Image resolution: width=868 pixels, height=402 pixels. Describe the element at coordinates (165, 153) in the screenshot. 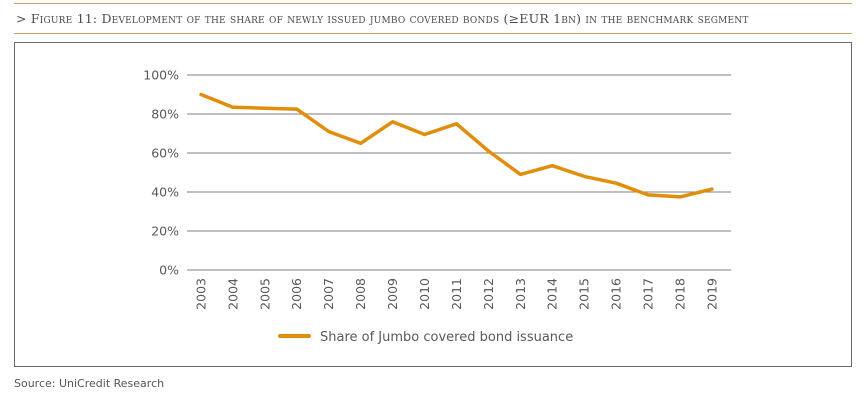

I see `y-tick-label: 60%` at that location.